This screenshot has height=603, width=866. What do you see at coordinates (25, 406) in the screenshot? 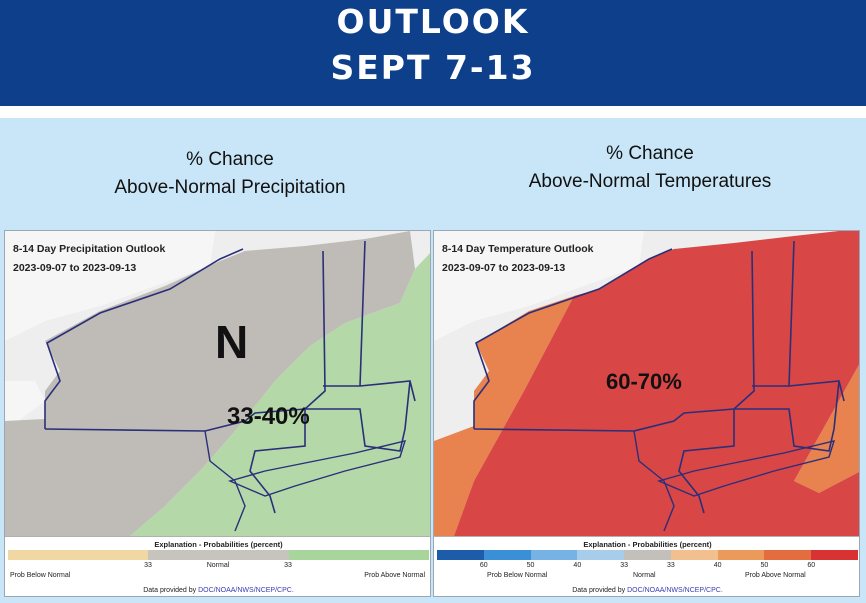
I see `lake-erie-area` at bounding box center [25, 406].